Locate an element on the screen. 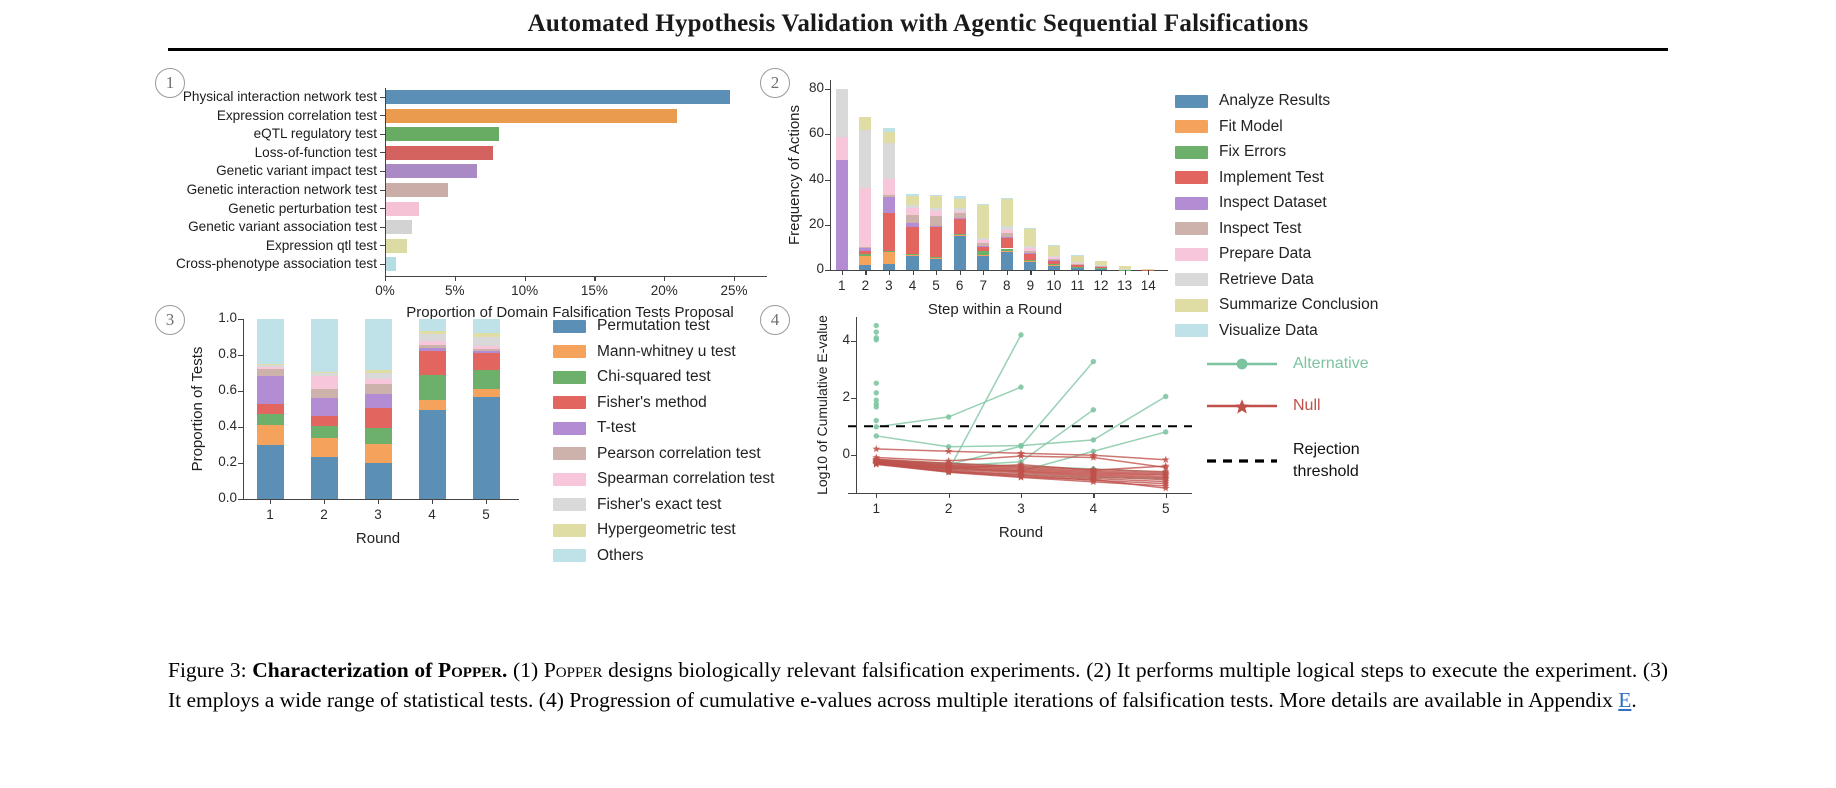 The width and height of the screenshot is (1836, 788). panel2-ytick-label: 40 is located at coordinates (816, 178).